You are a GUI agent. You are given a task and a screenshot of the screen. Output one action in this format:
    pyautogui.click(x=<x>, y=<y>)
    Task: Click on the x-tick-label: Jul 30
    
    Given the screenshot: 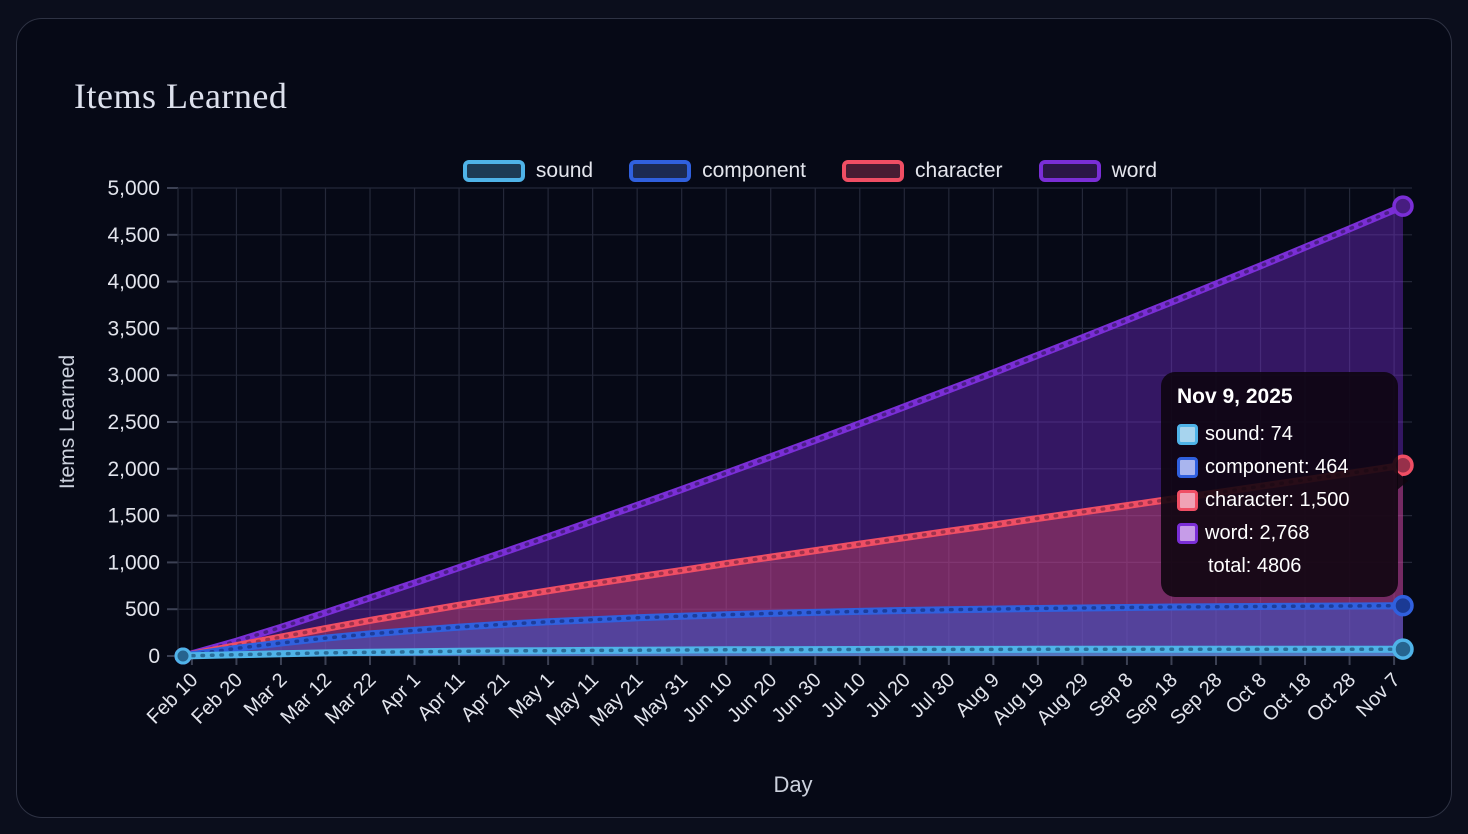 What is the action you would take?
    pyautogui.click(x=932, y=695)
    